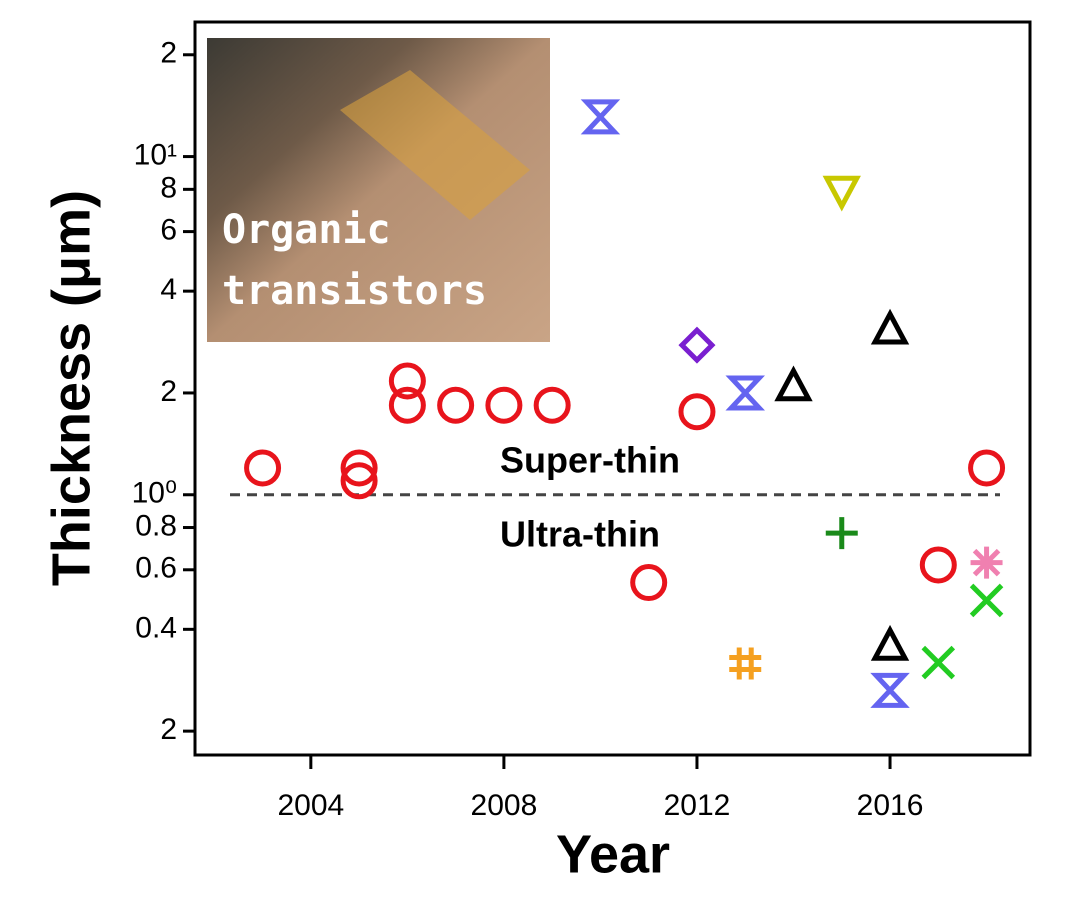 The width and height of the screenshot is (1087, 901). I want to click on x-tick-label: 2016, so click(890, 805).